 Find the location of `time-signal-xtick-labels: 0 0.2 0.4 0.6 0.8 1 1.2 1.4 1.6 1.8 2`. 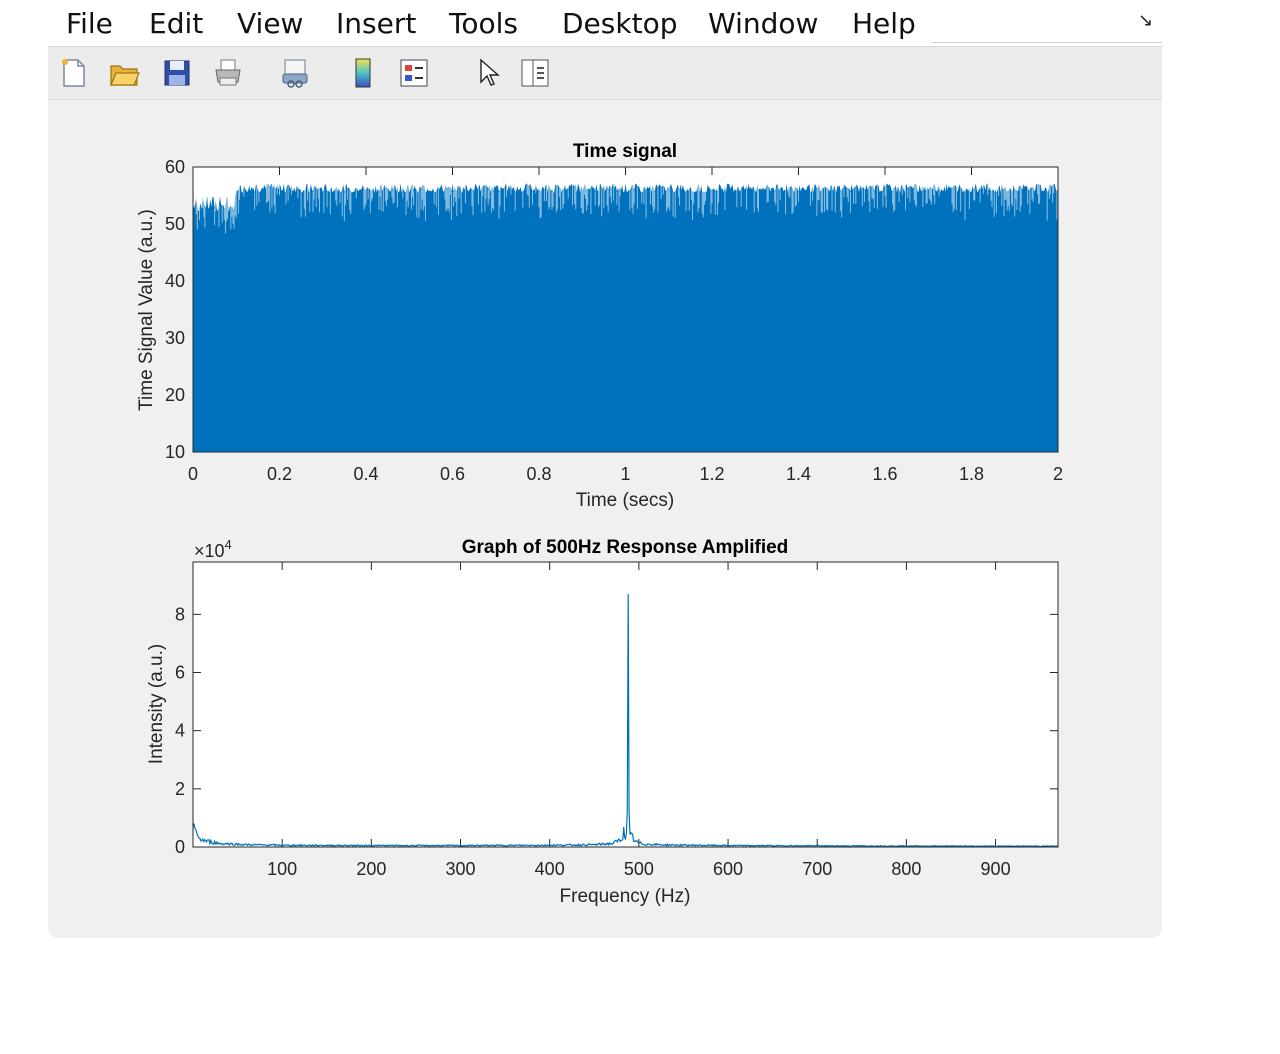

time-signal-xtick-labels: 0 0.2 0.4 0.6 0.8 1 1.2 1.4 1.6 1.8 2 is located at coordinates (625, 474).